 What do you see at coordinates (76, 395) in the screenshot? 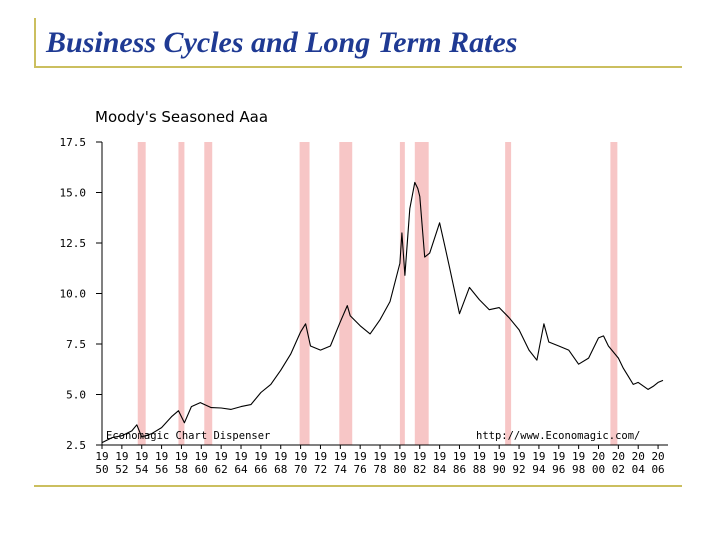
I see `y-tick-label-1: 5.0` at bounding box center [76, 395].